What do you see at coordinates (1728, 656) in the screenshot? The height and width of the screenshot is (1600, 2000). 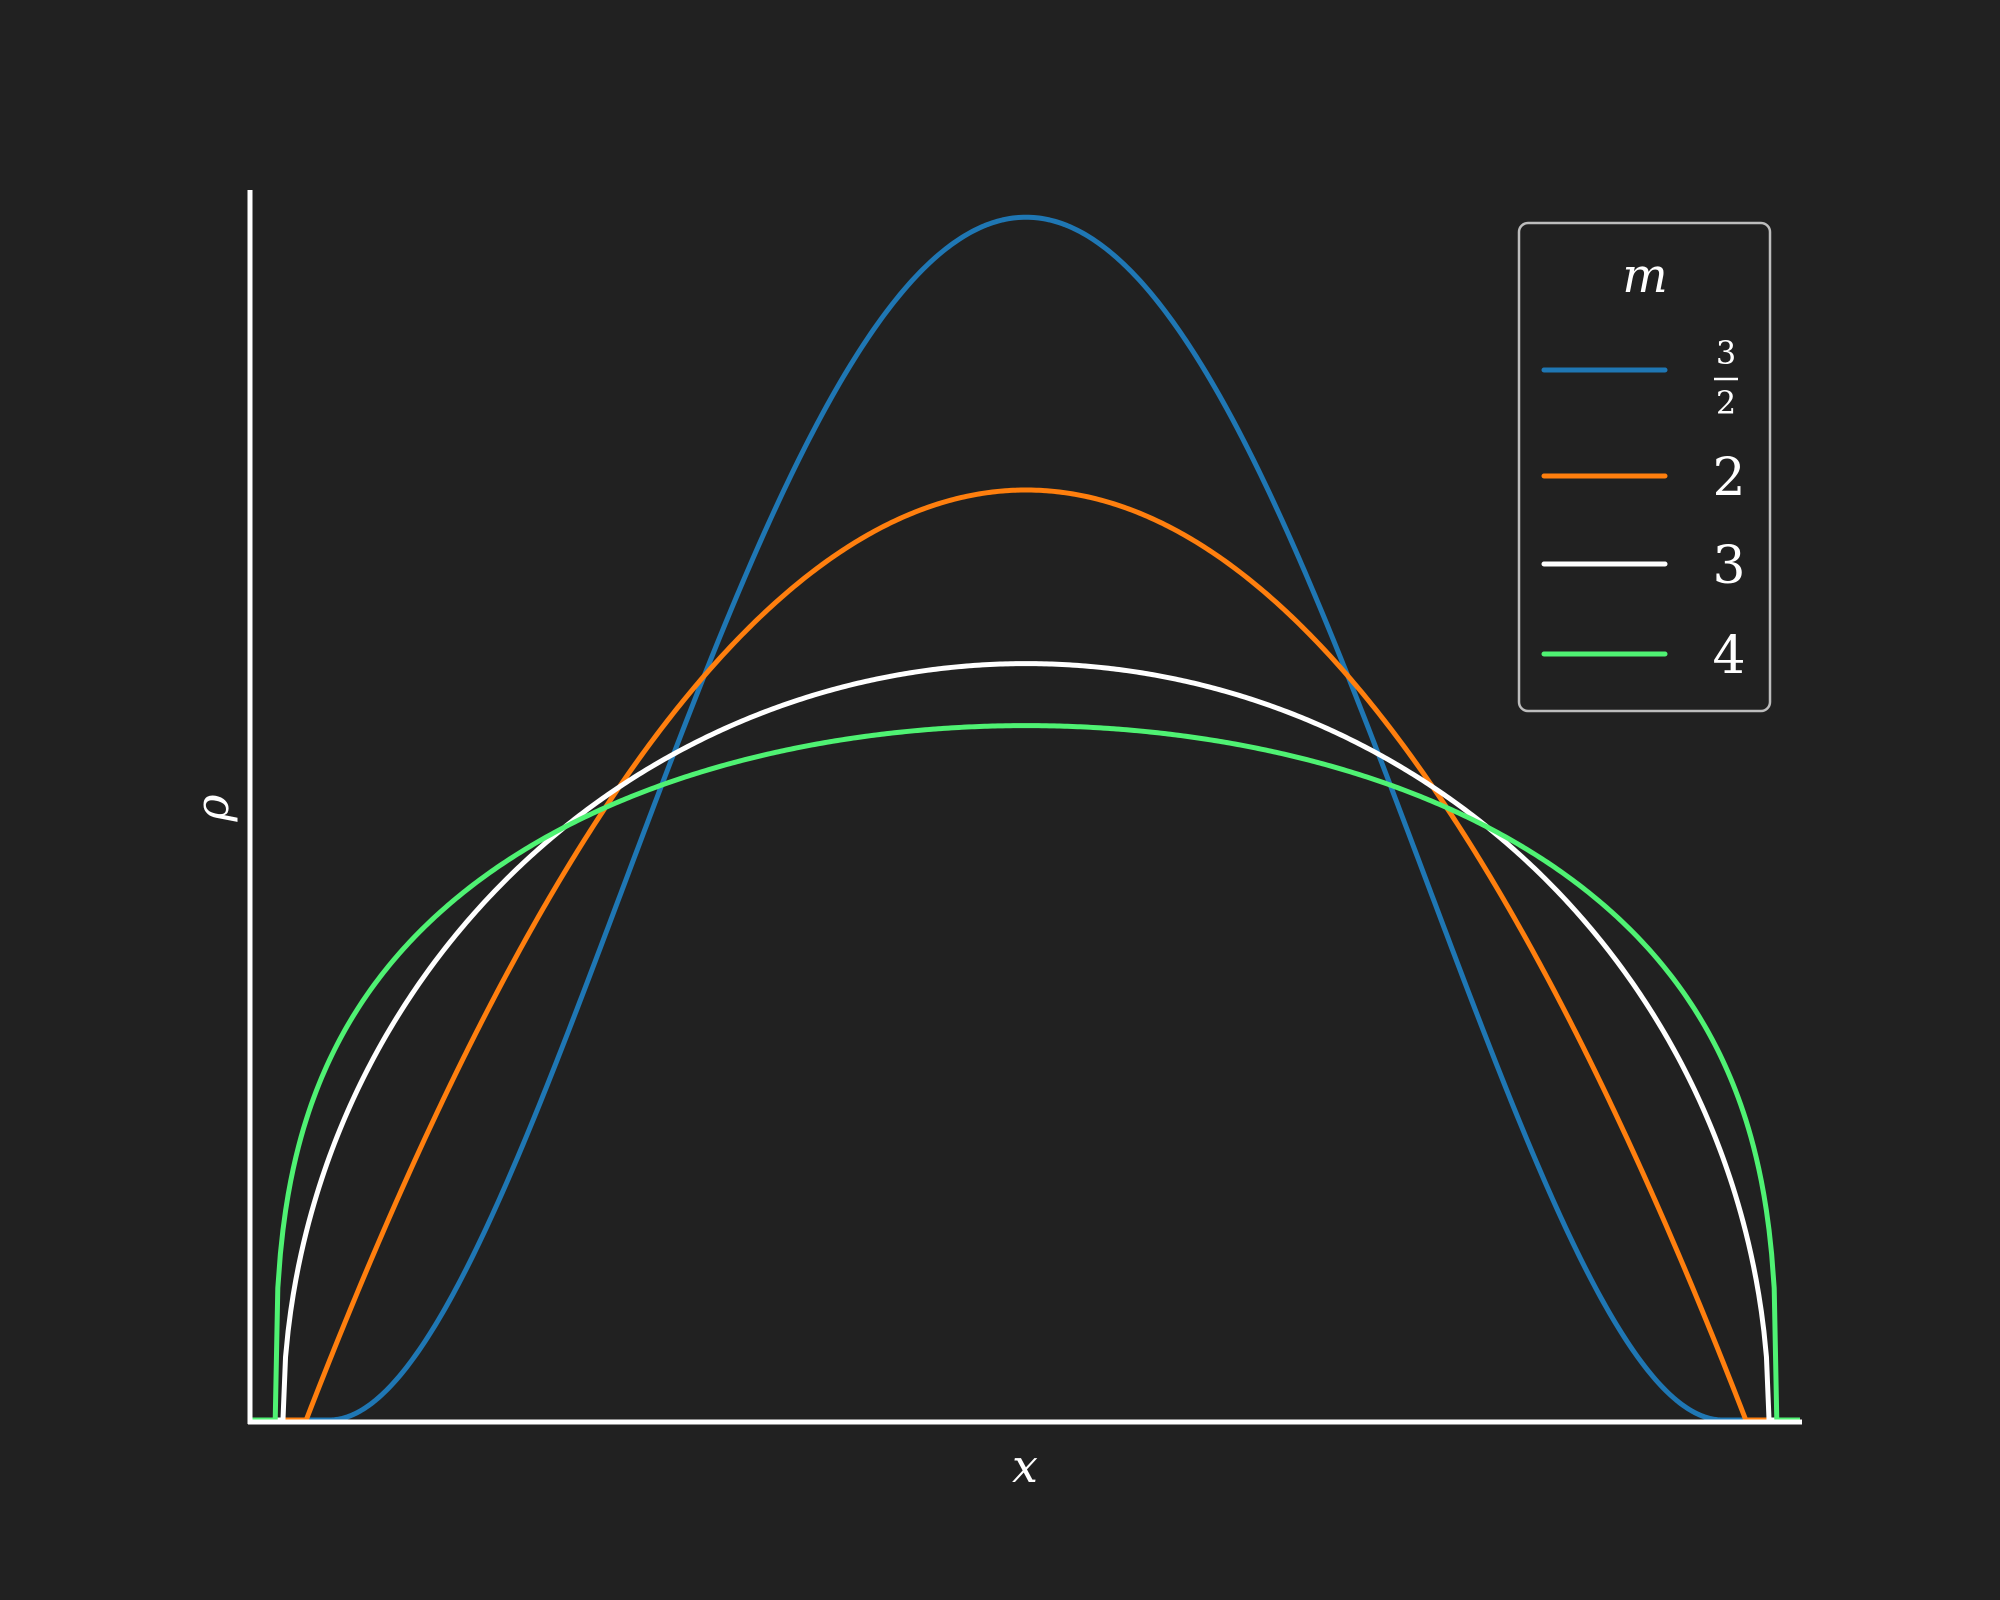 I see `legend-label-m-4: 4` at bounding box center [1728, 656].